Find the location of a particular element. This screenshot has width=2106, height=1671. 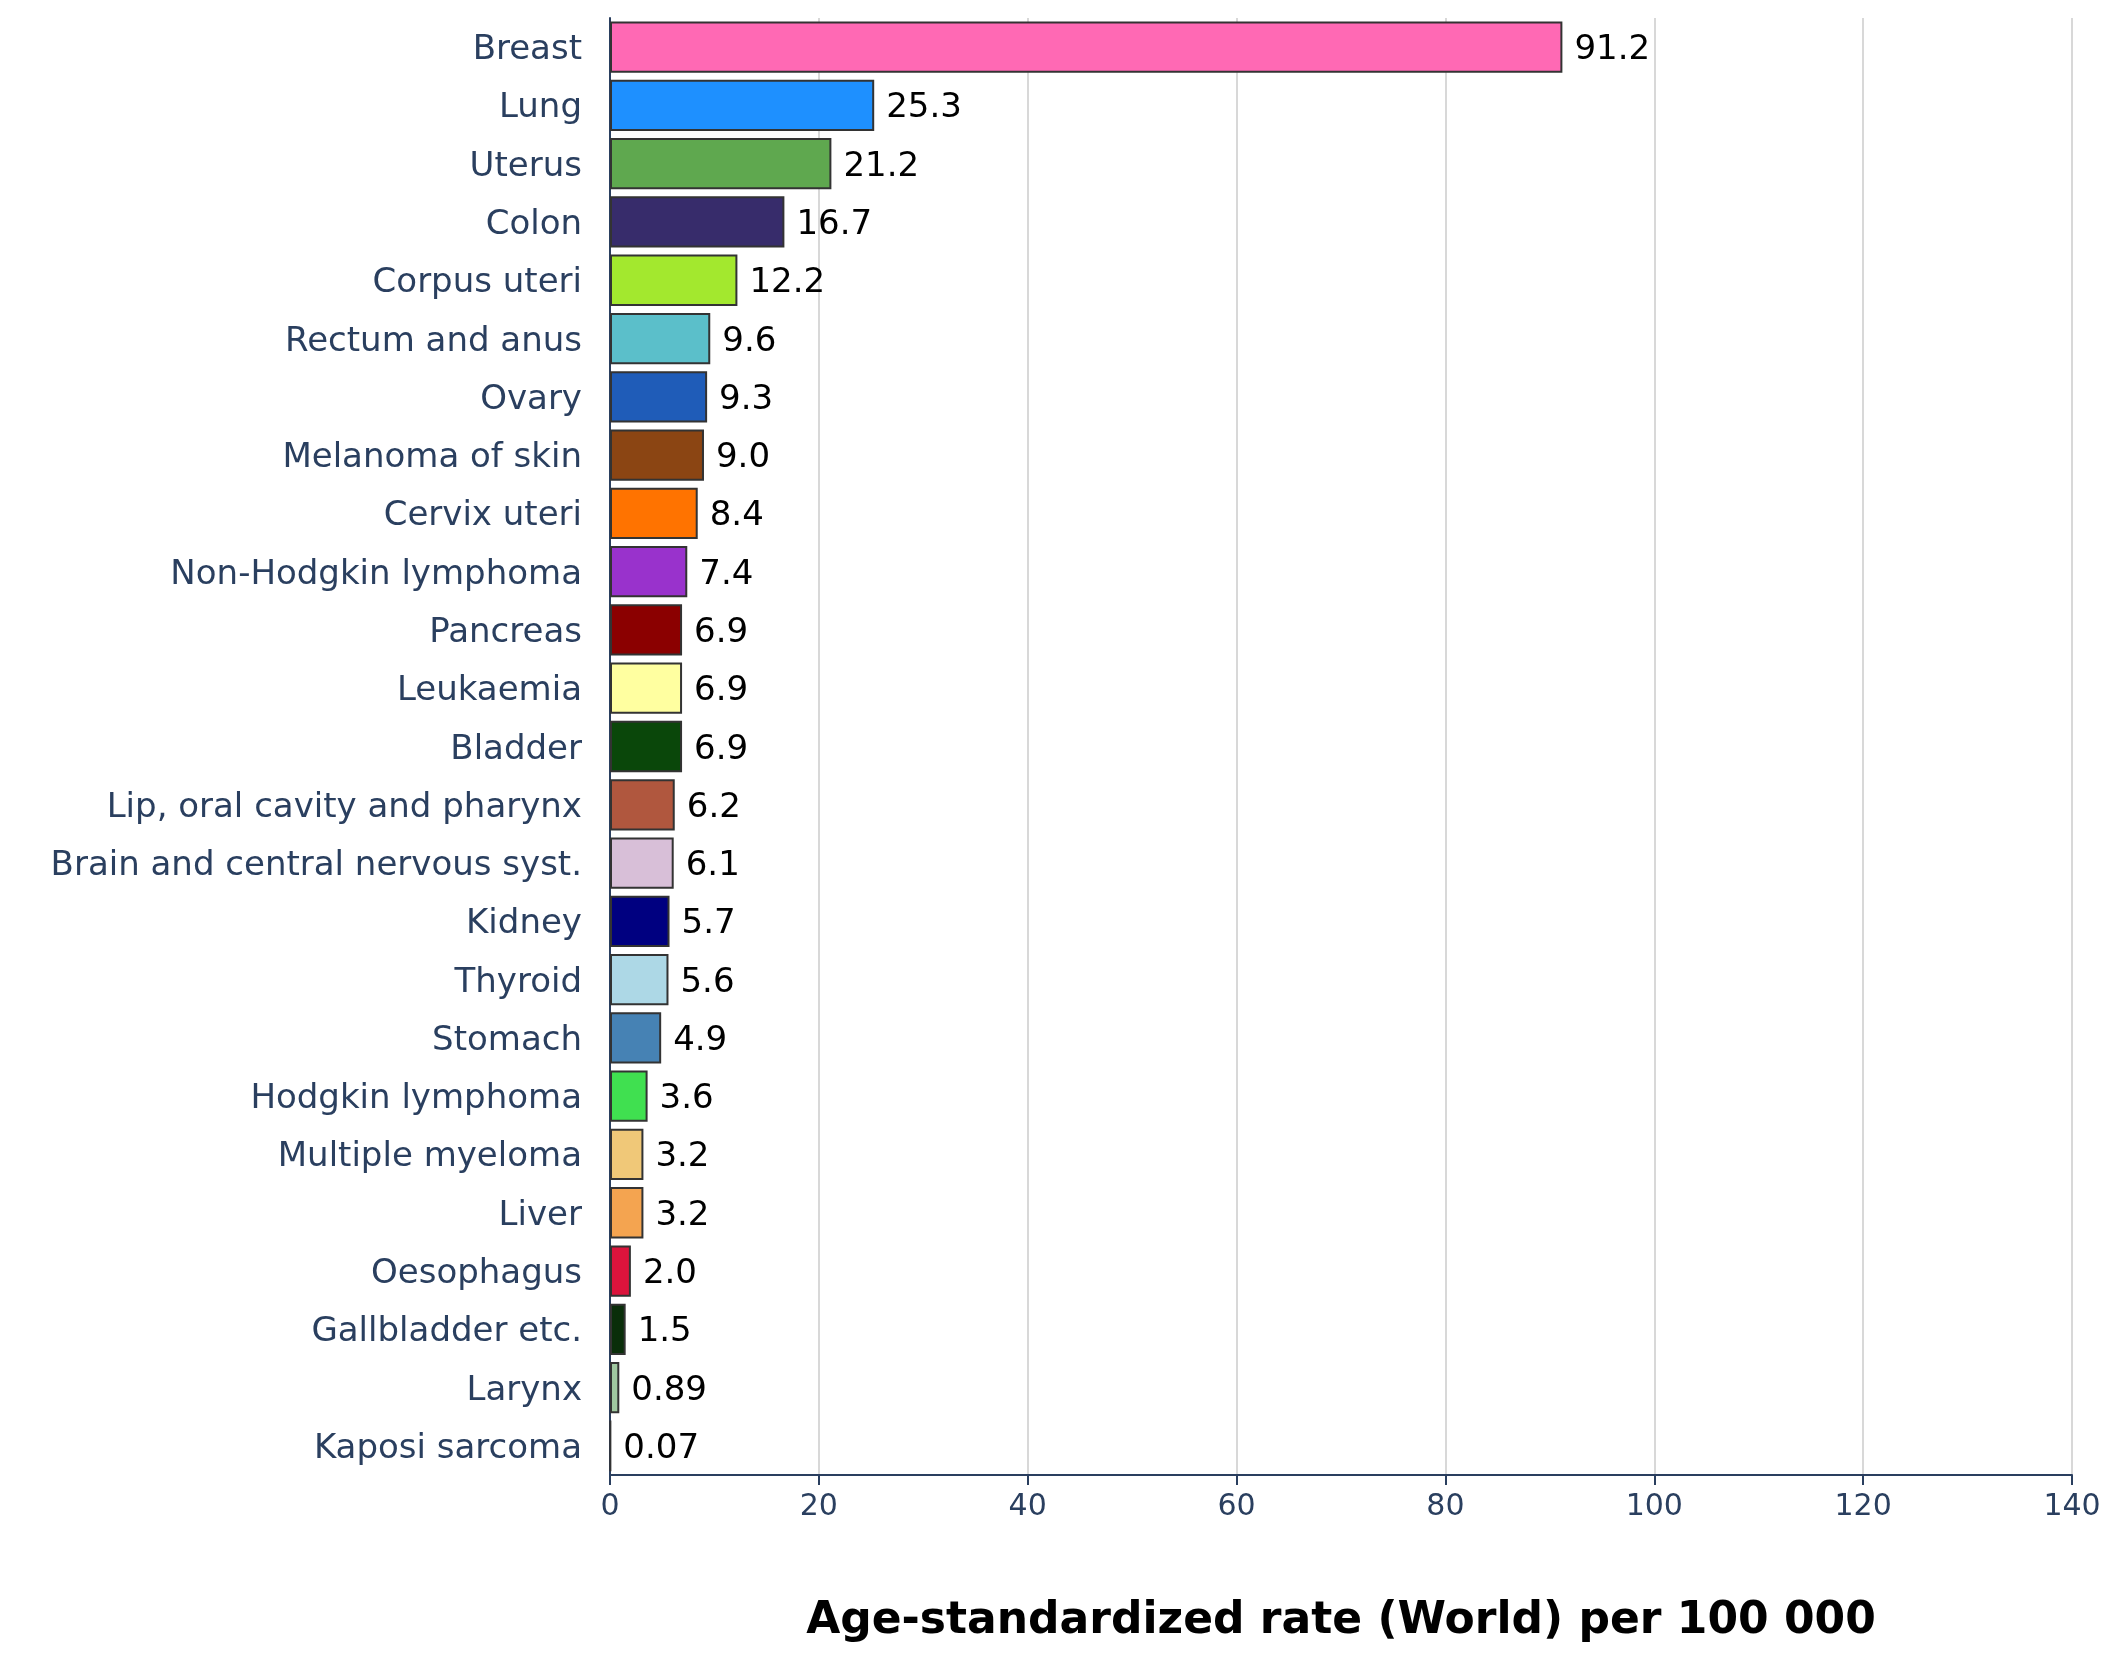

data-label: 7.4 is located at coordinates (726, 571).